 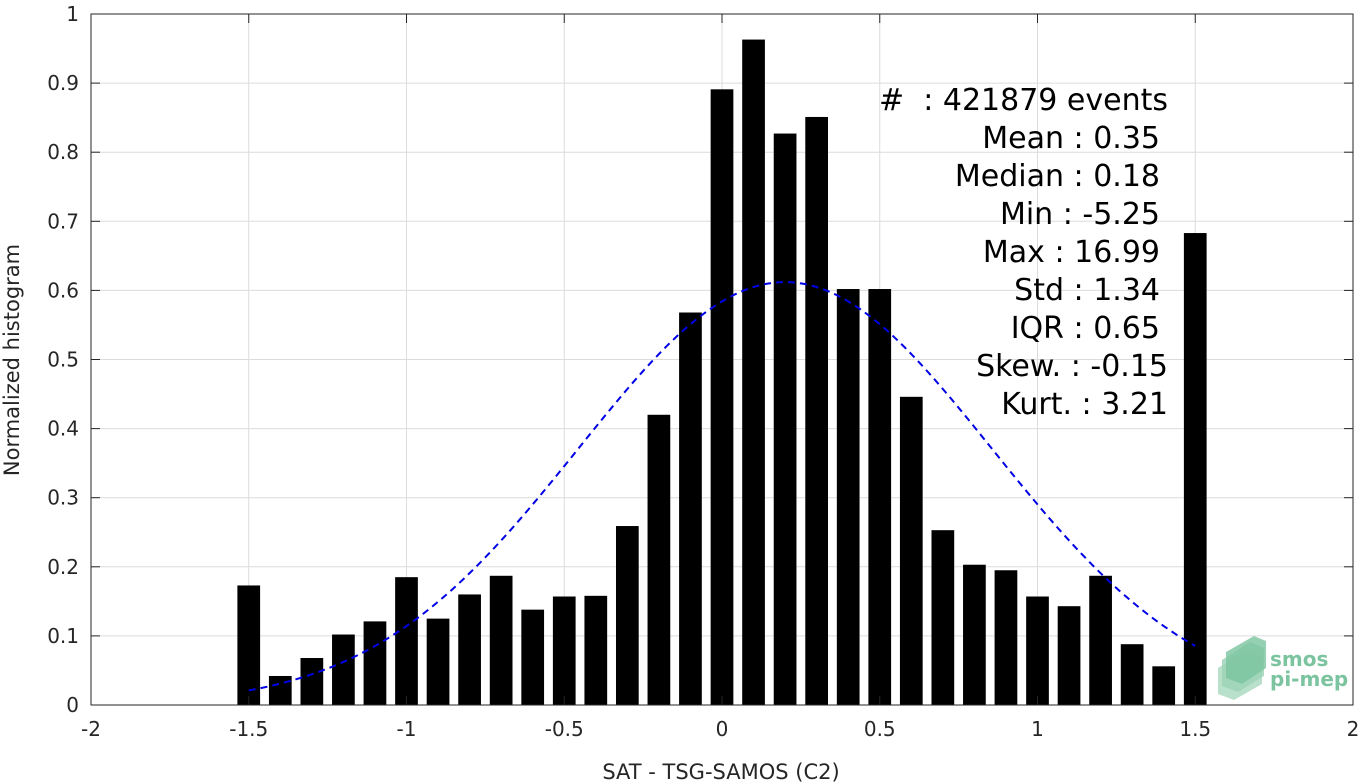 I want to click on logo-text-smos: smos, so click(x=1299, y=659).